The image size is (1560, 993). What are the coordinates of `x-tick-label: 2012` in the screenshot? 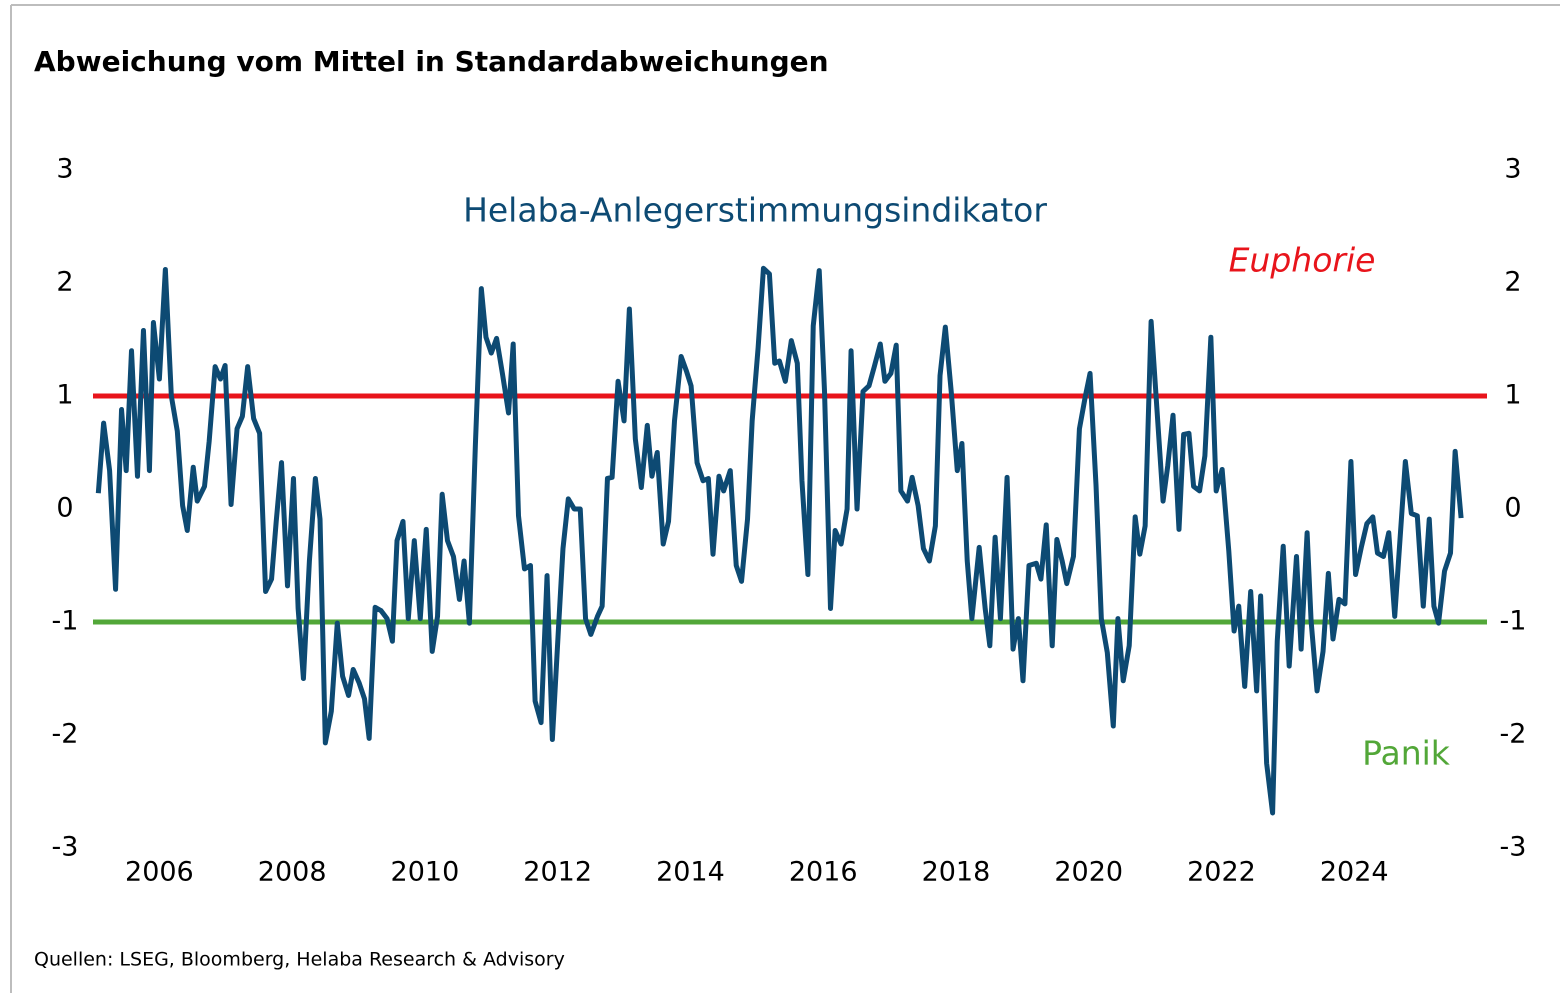 It's located at (557, 872).